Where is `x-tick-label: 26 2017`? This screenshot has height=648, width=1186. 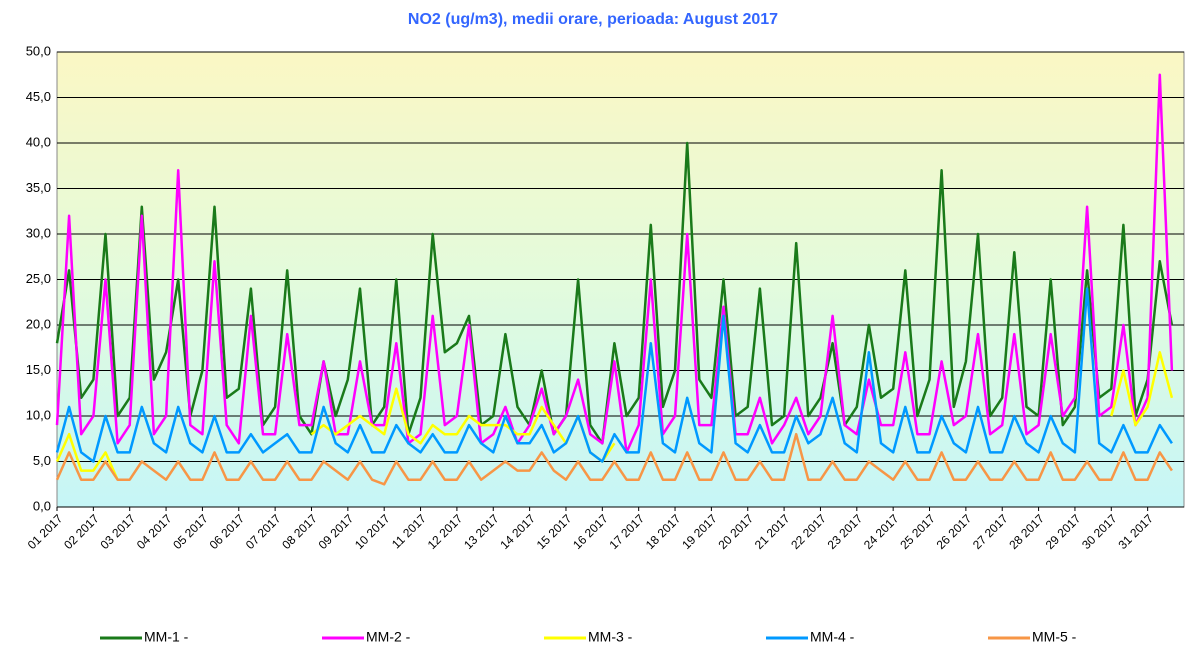 x-tick-label: 26 2017 is located at coordinates (954, 531).